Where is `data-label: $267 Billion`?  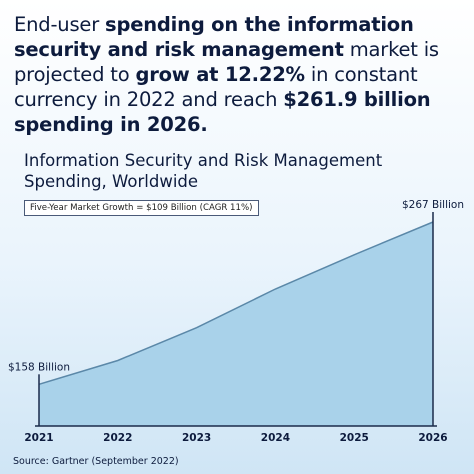
data-label: $267 Billion is located at coordinates (433, 205).